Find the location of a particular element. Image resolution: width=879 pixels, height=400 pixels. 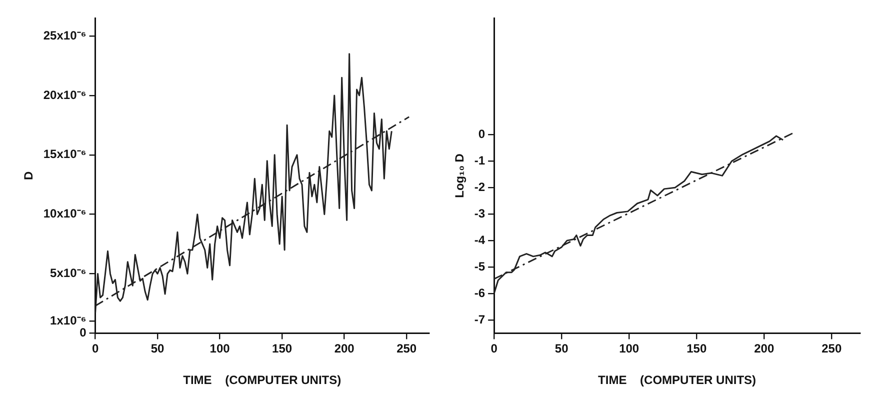

y-tick-label: -4 is located at coordinates (480, 239).